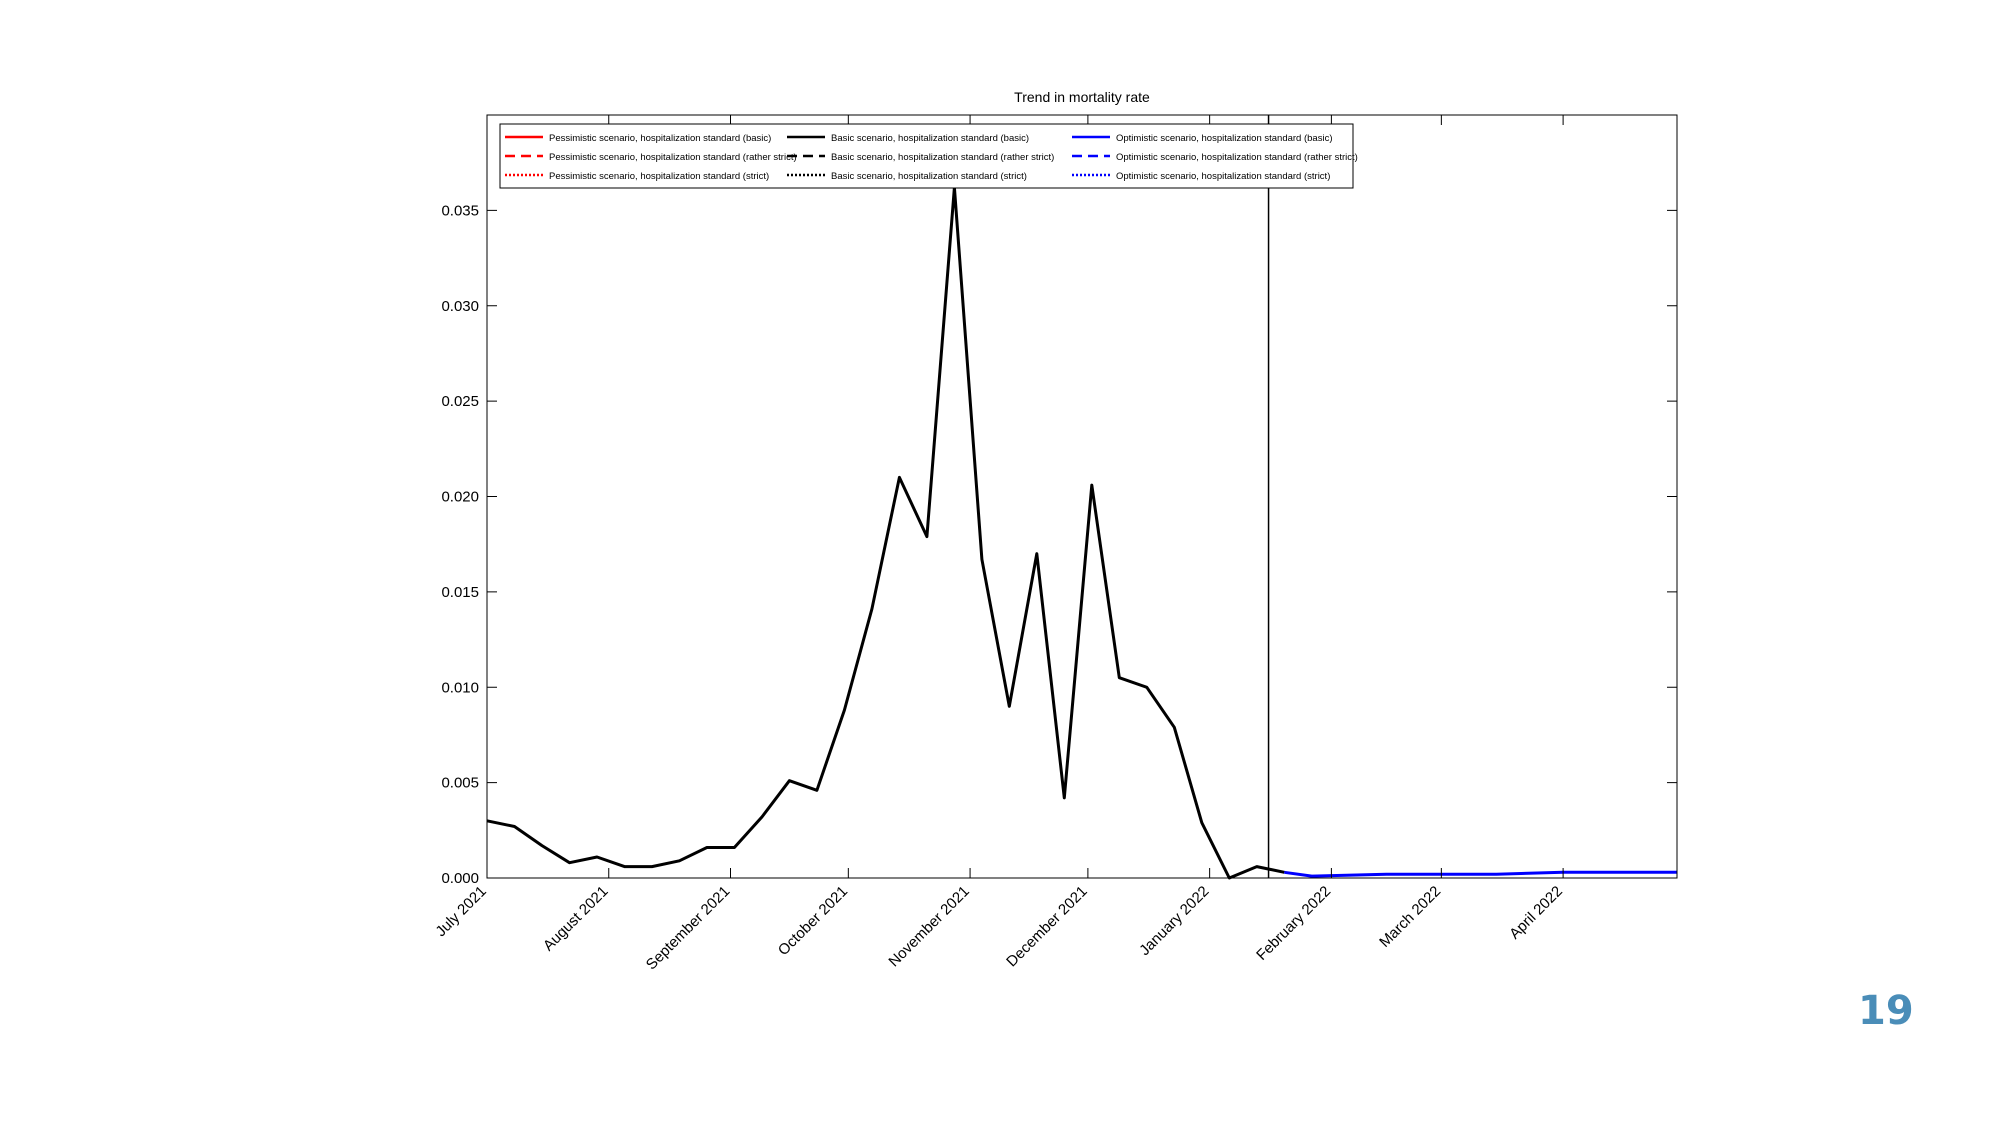 The height and width of the screenshot is (1125, 2000). I want to click on x-tick-label: November 2021, so click(928, 926).